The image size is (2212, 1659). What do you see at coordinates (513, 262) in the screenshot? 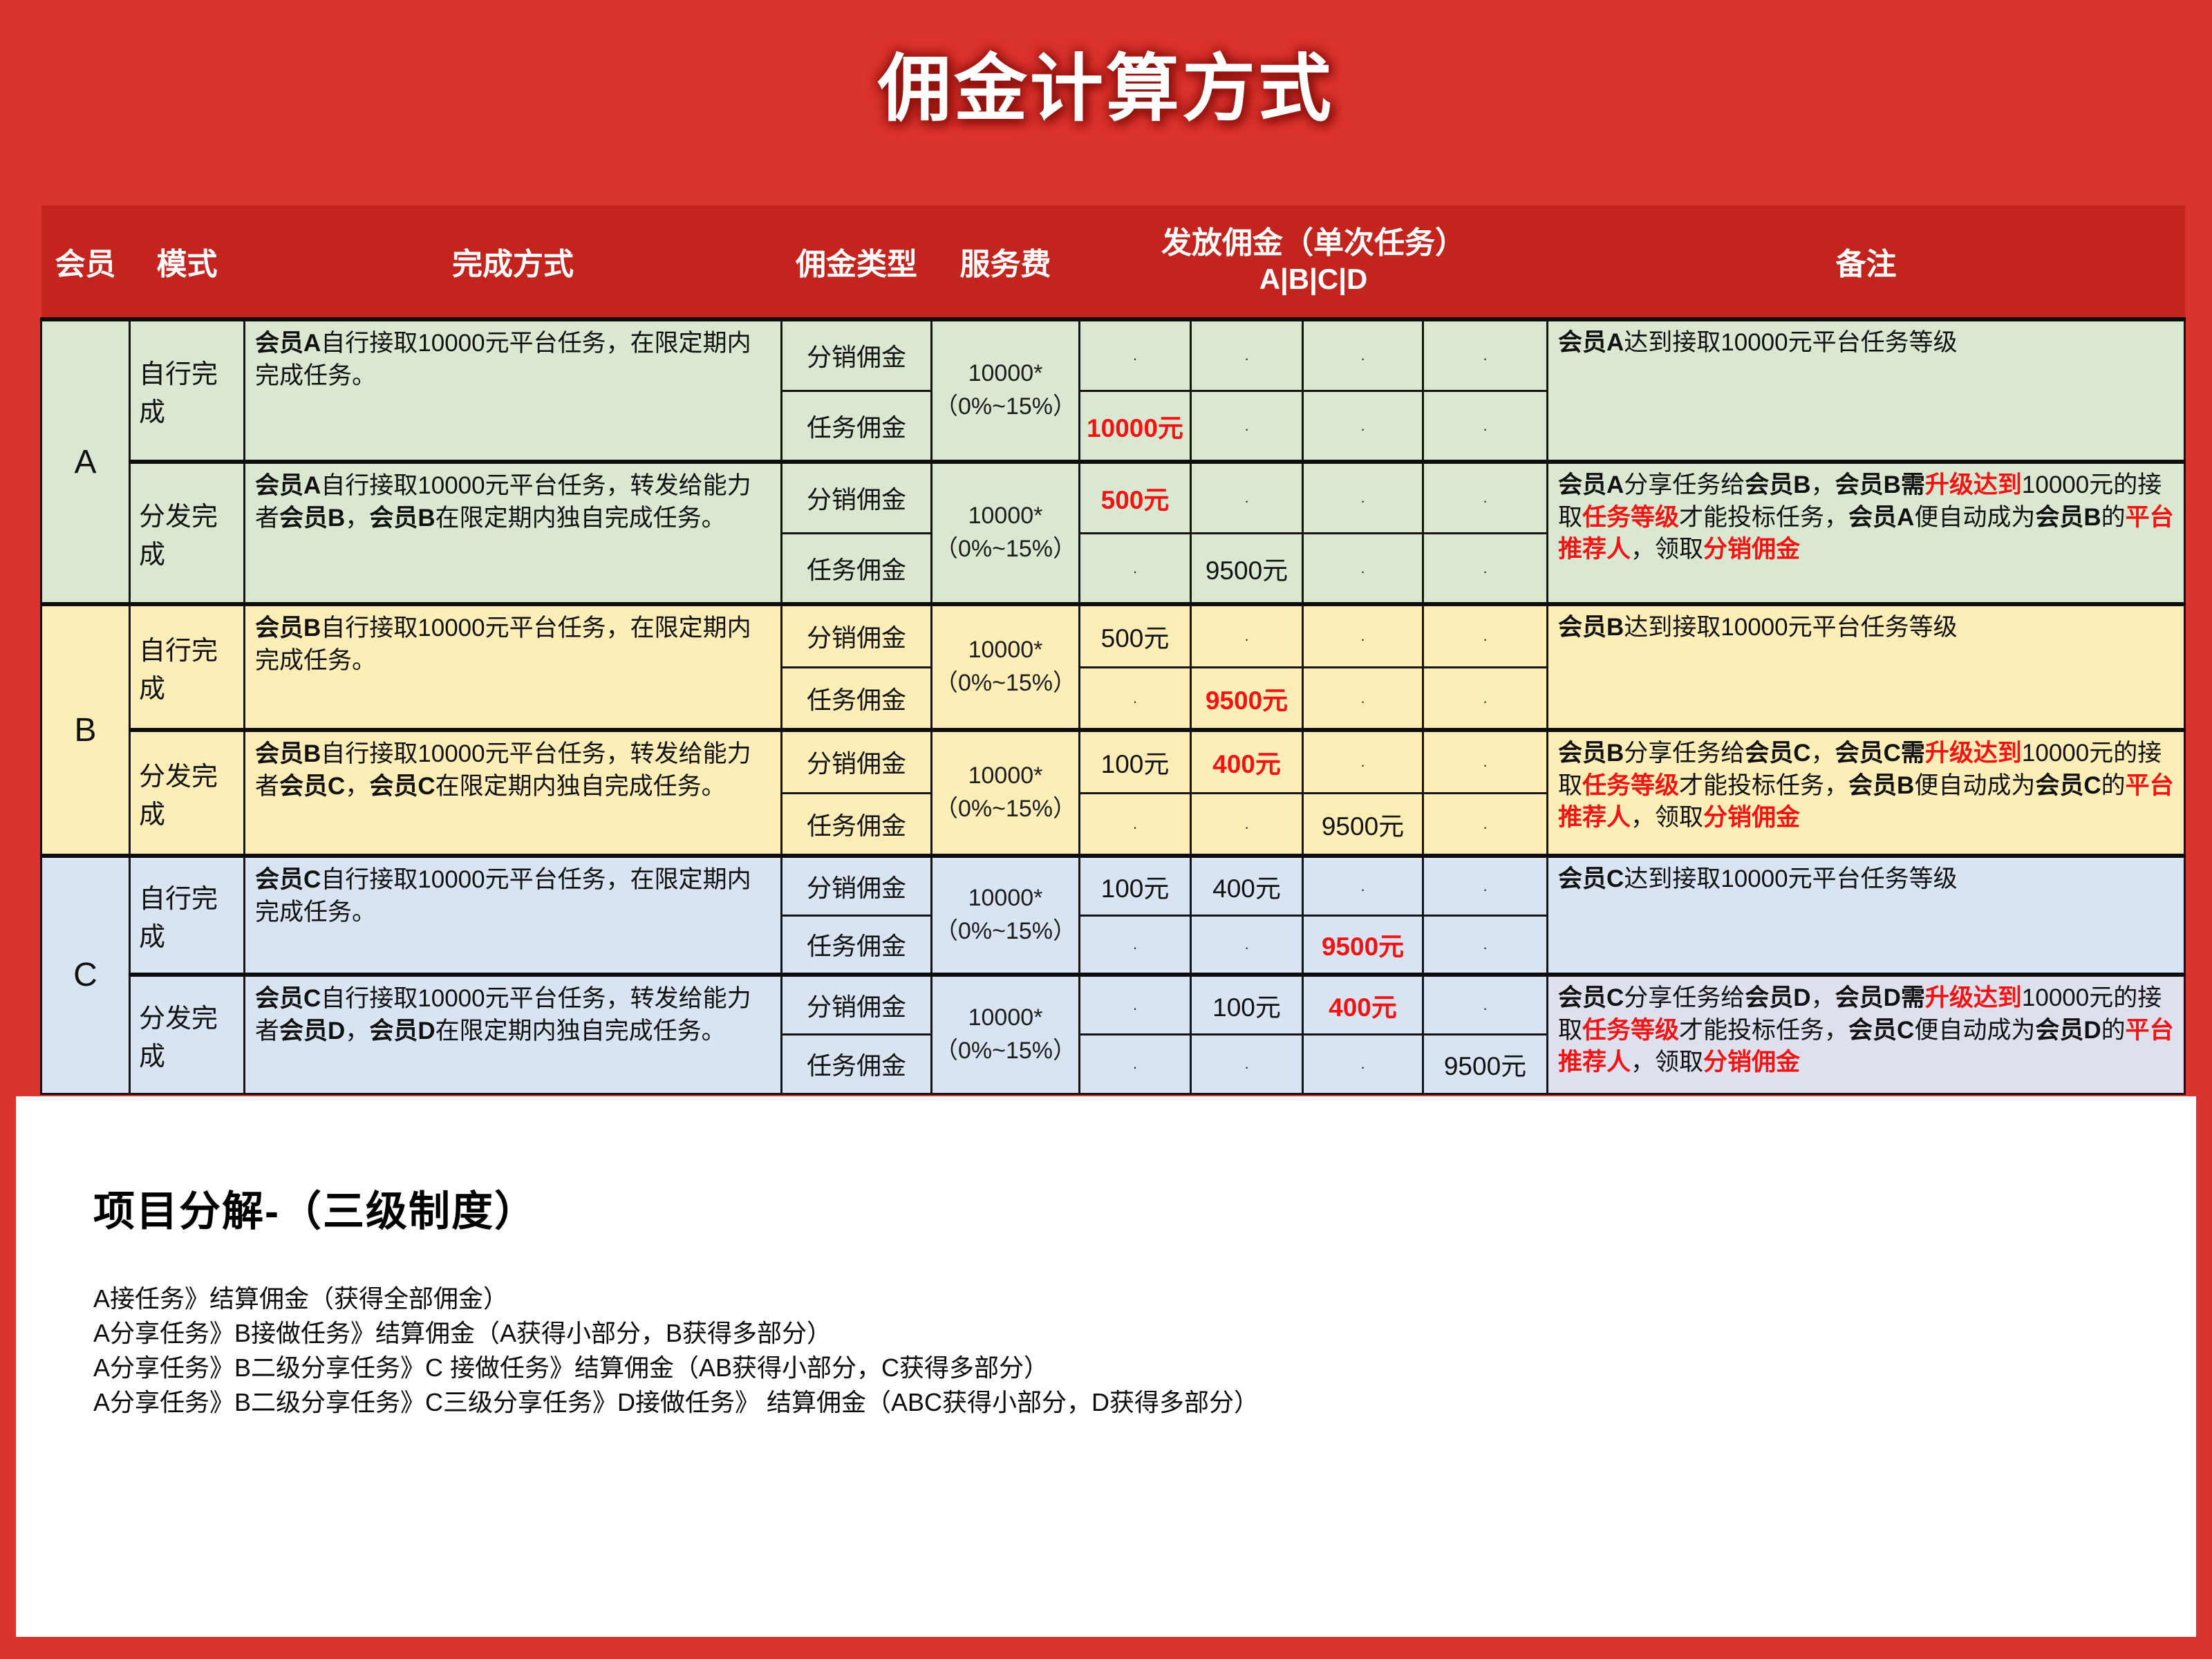
I see `header-method: 完成方式` at bounding box center [513, 262].